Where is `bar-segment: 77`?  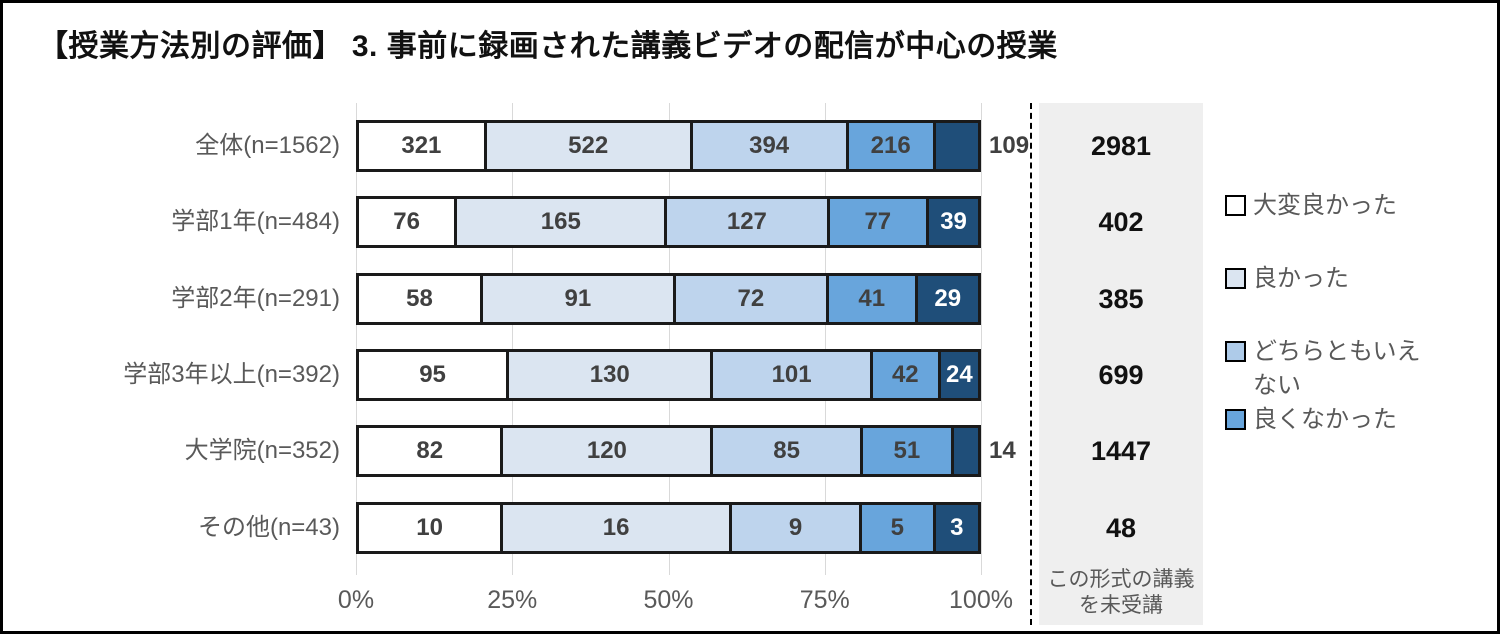 bar-segment: 77 is located at coordinates (878, 222).